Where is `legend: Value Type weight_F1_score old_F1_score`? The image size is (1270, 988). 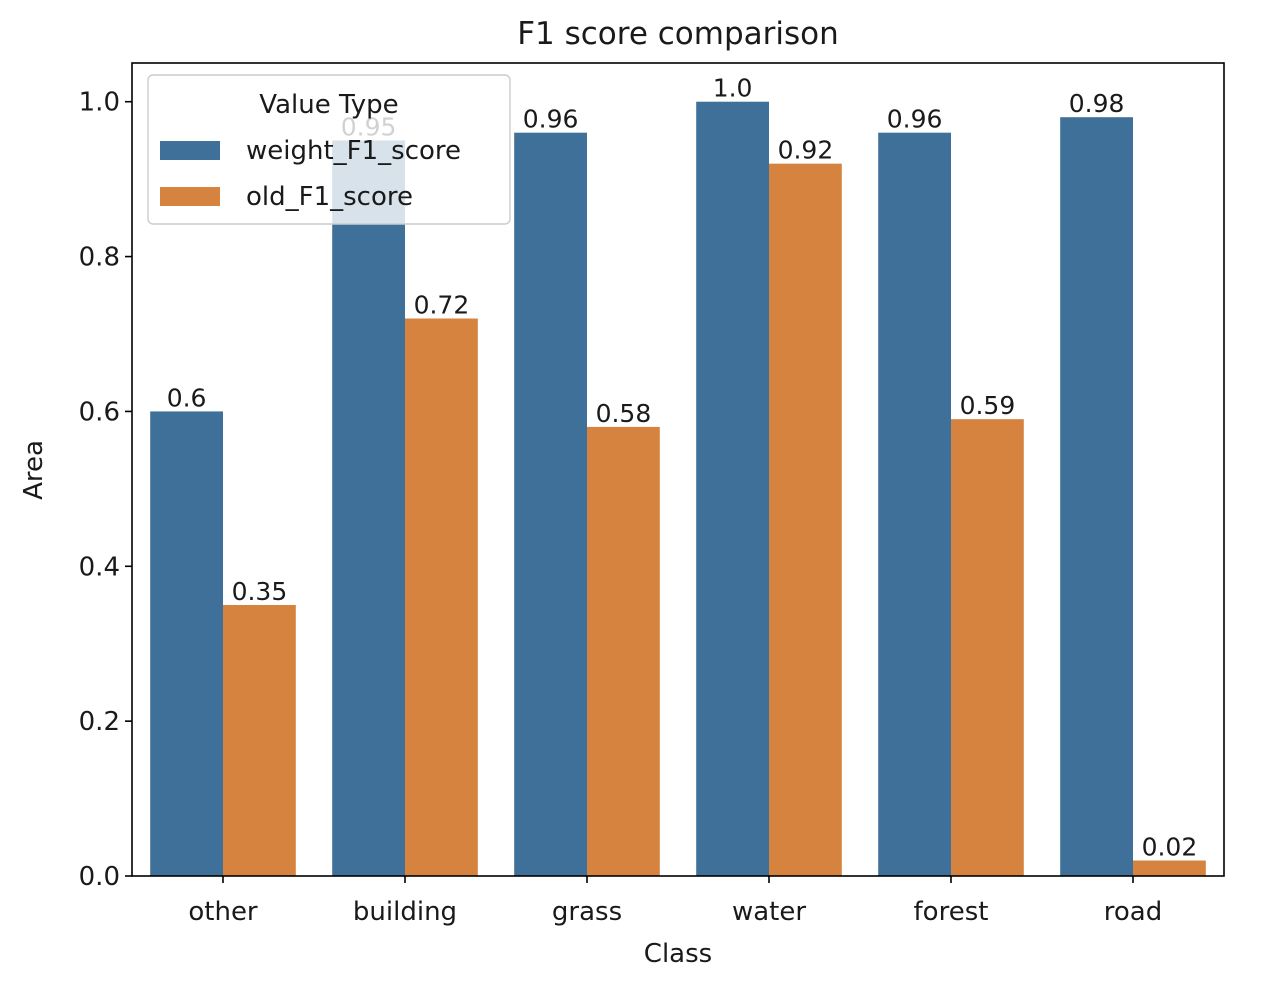 legend: Value Type weight_F1_score old_F1_score is located at coordinates (329, 149).